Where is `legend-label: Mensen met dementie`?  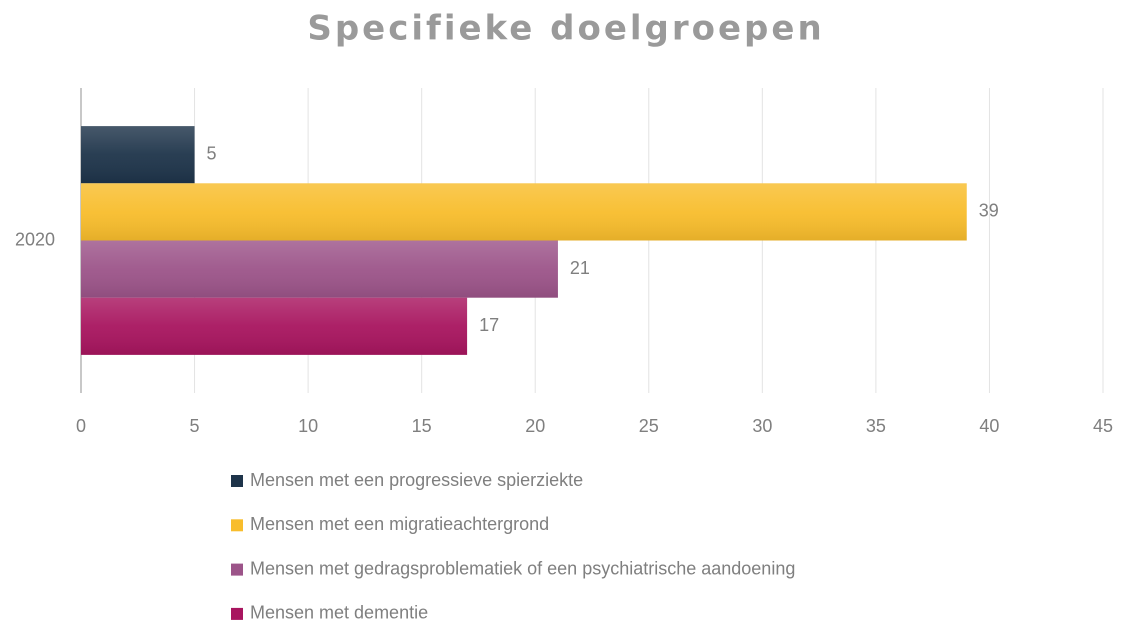
legend-label: Mensen met dementie is located at coordinates (339, 613).